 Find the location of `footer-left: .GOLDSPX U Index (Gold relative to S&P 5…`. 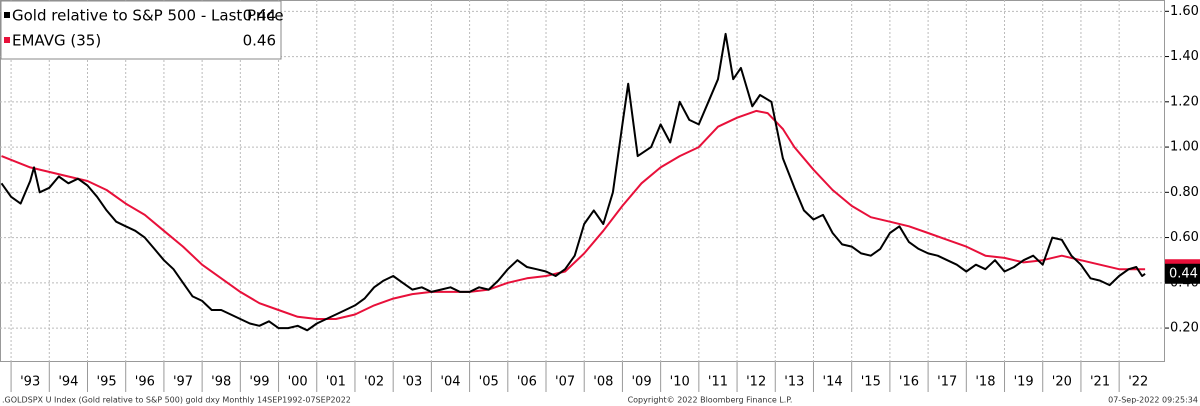

footer-left: .GOLDSPX U Index (Gold relative to S&P 5… is located at coordinates (176, 400).